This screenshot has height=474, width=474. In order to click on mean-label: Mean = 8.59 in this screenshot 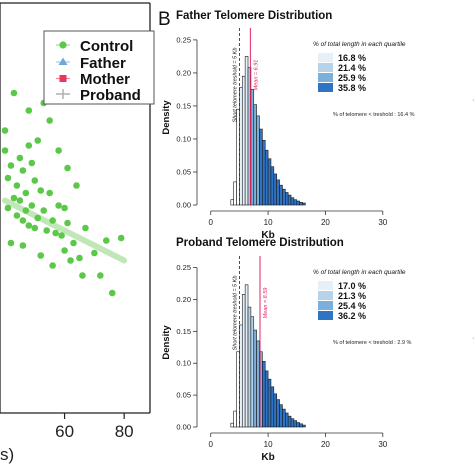, I will do `click(266, 303)`.